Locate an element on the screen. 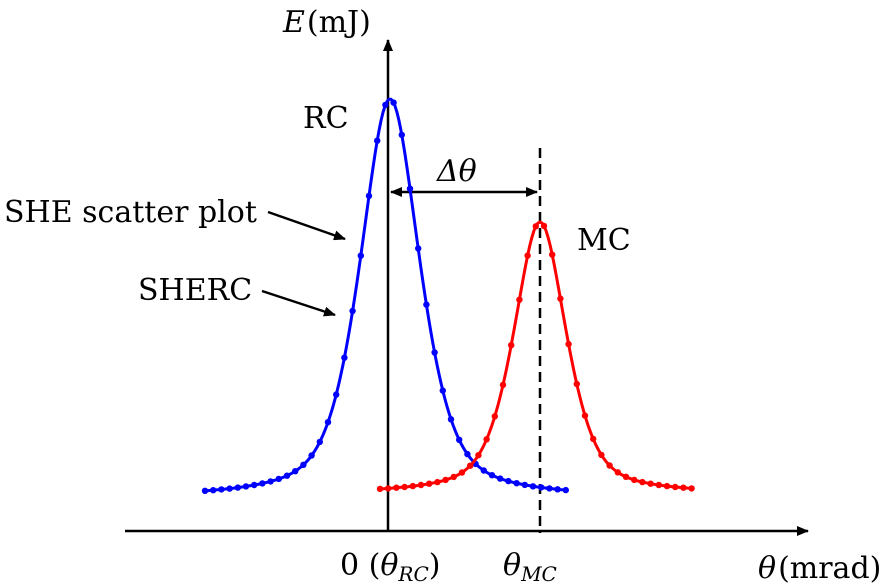 This screenshot has height=587, width=896. delta-theta-label: Δθ is located at coordinates (456, 171).